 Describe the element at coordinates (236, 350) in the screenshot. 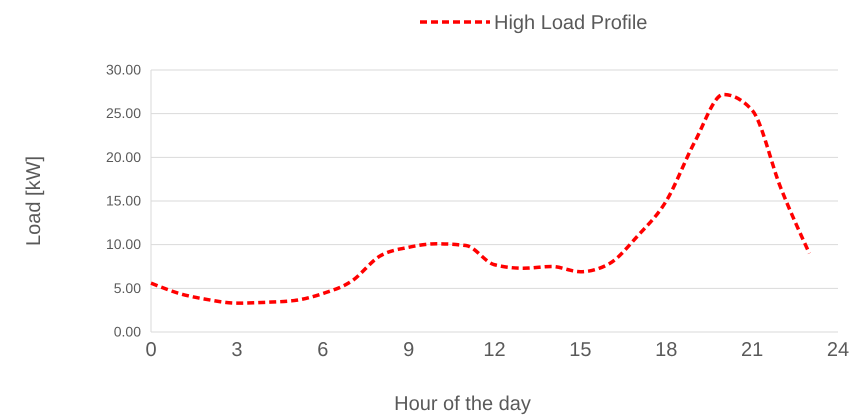

I see `x-tick-label: 3` at that location.